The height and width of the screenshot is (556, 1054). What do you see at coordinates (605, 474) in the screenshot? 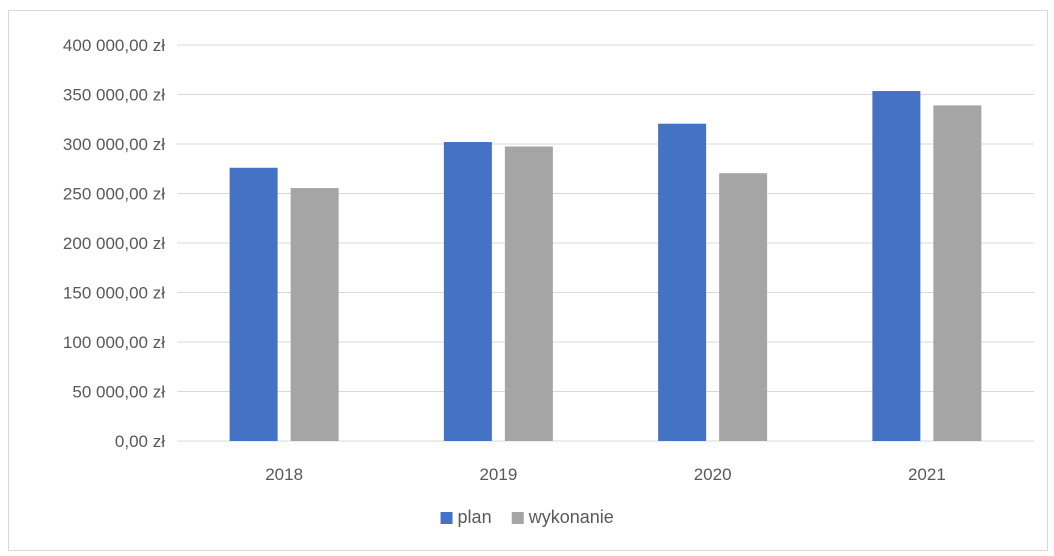
I see `x-axis-tick-labels: 2018 2019 2020 2021` at bounding box center [605, 474].